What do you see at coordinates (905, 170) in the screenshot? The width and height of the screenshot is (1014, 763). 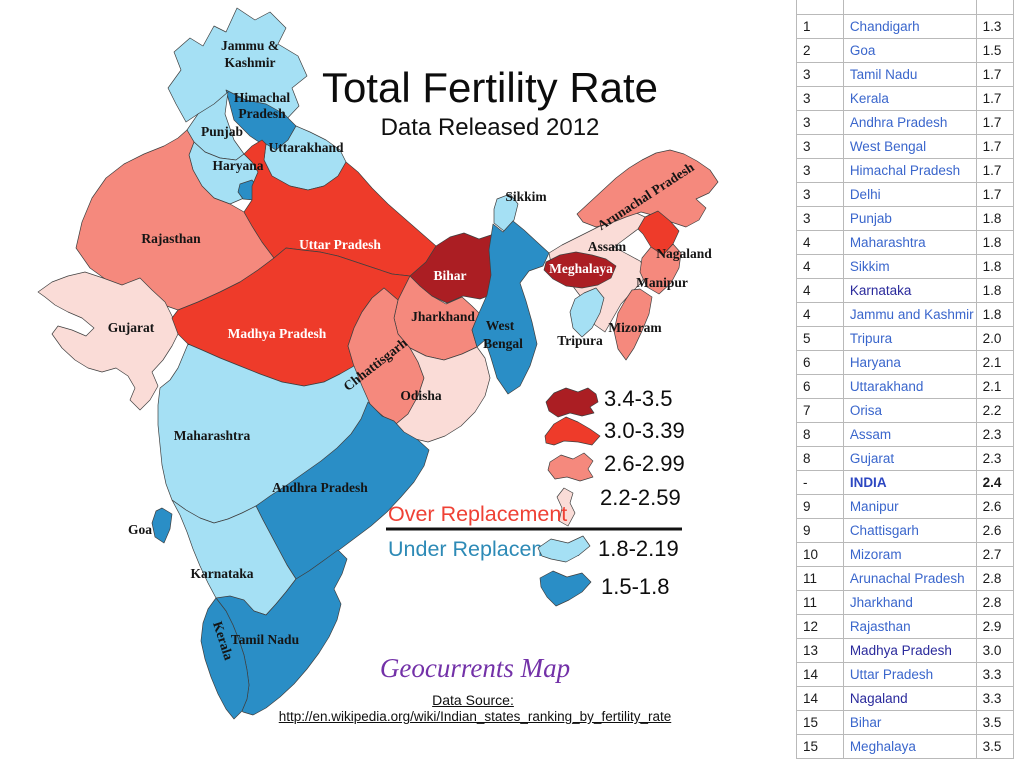 I see `state-link: Himachal Pradesh` at bounding box center [905, 170].